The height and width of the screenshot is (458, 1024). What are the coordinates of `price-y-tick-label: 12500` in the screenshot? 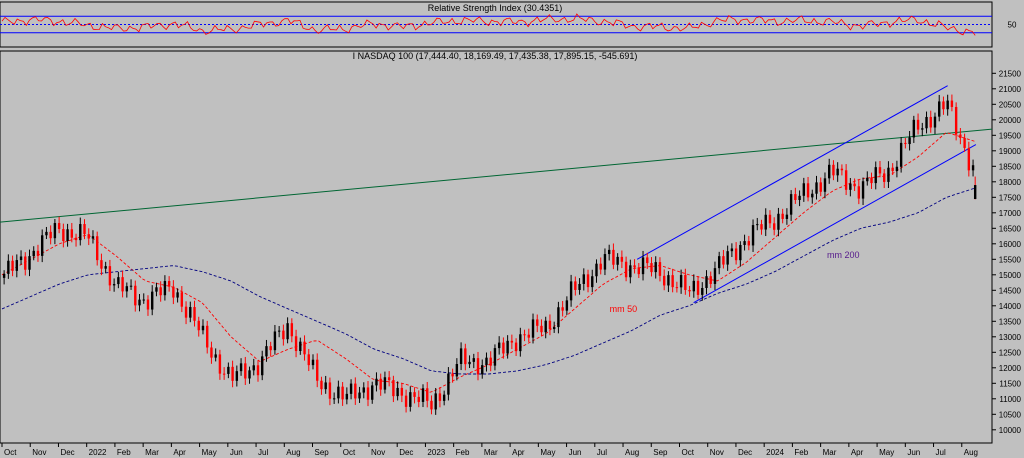 It's located at (1010, 352).